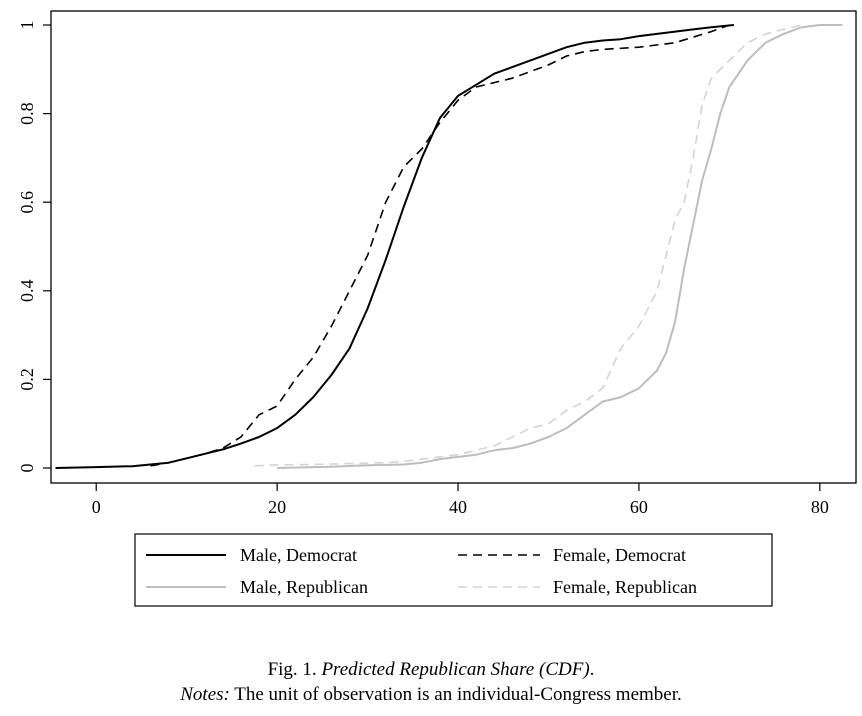 The height and width of the screenshot is (716, 862). I want to click on legend-label-male-republican: Male, Republican, so click(304, 587).